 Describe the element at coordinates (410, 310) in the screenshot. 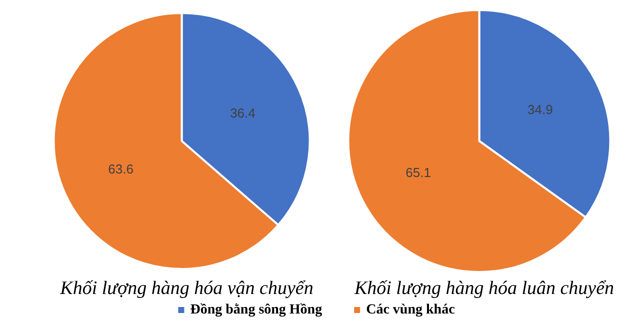

I see `legend-label: Các vùng khác` at that location.